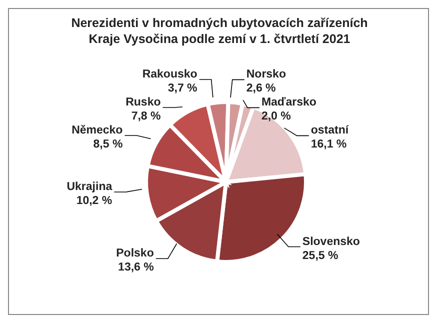  I want to click on slice-label: Německo, so click(97, 130).